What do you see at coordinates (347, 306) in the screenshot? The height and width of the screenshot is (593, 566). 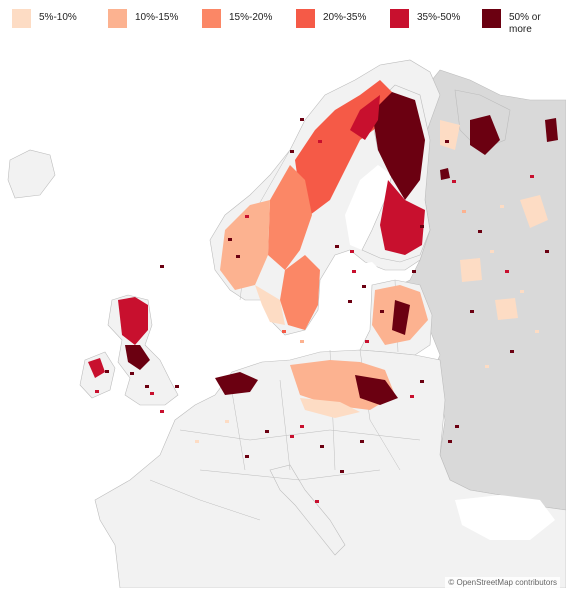 I see `baltic-sea` at bounding box center [347, 306].